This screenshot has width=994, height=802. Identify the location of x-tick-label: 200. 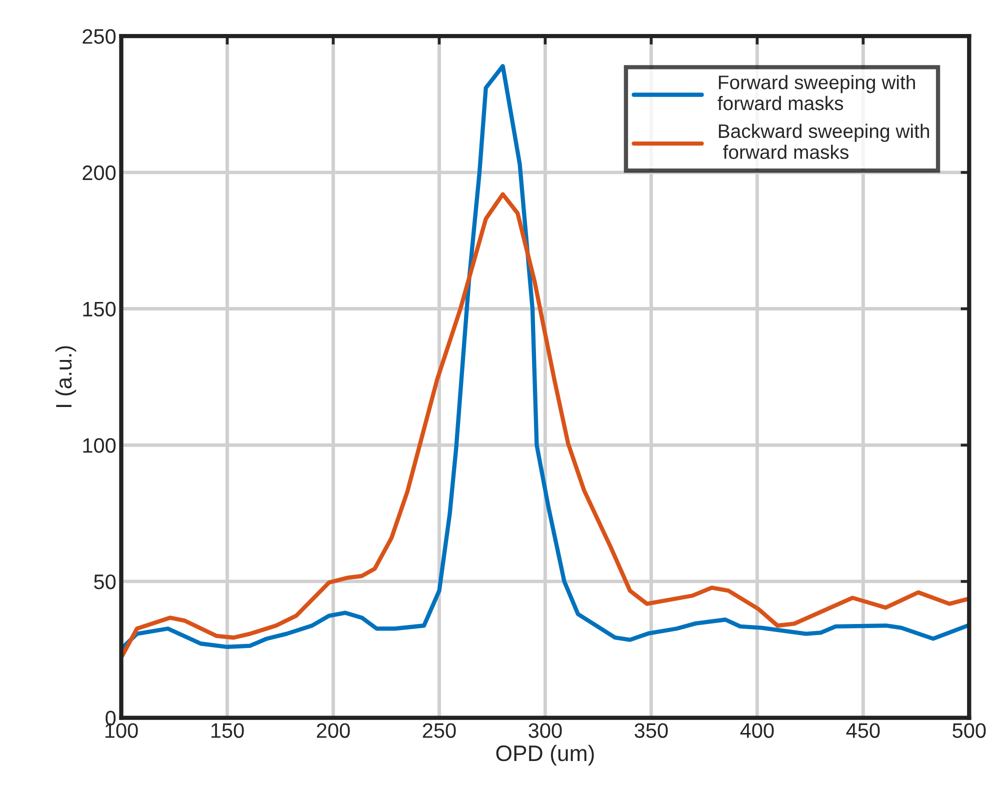
(333, 730).